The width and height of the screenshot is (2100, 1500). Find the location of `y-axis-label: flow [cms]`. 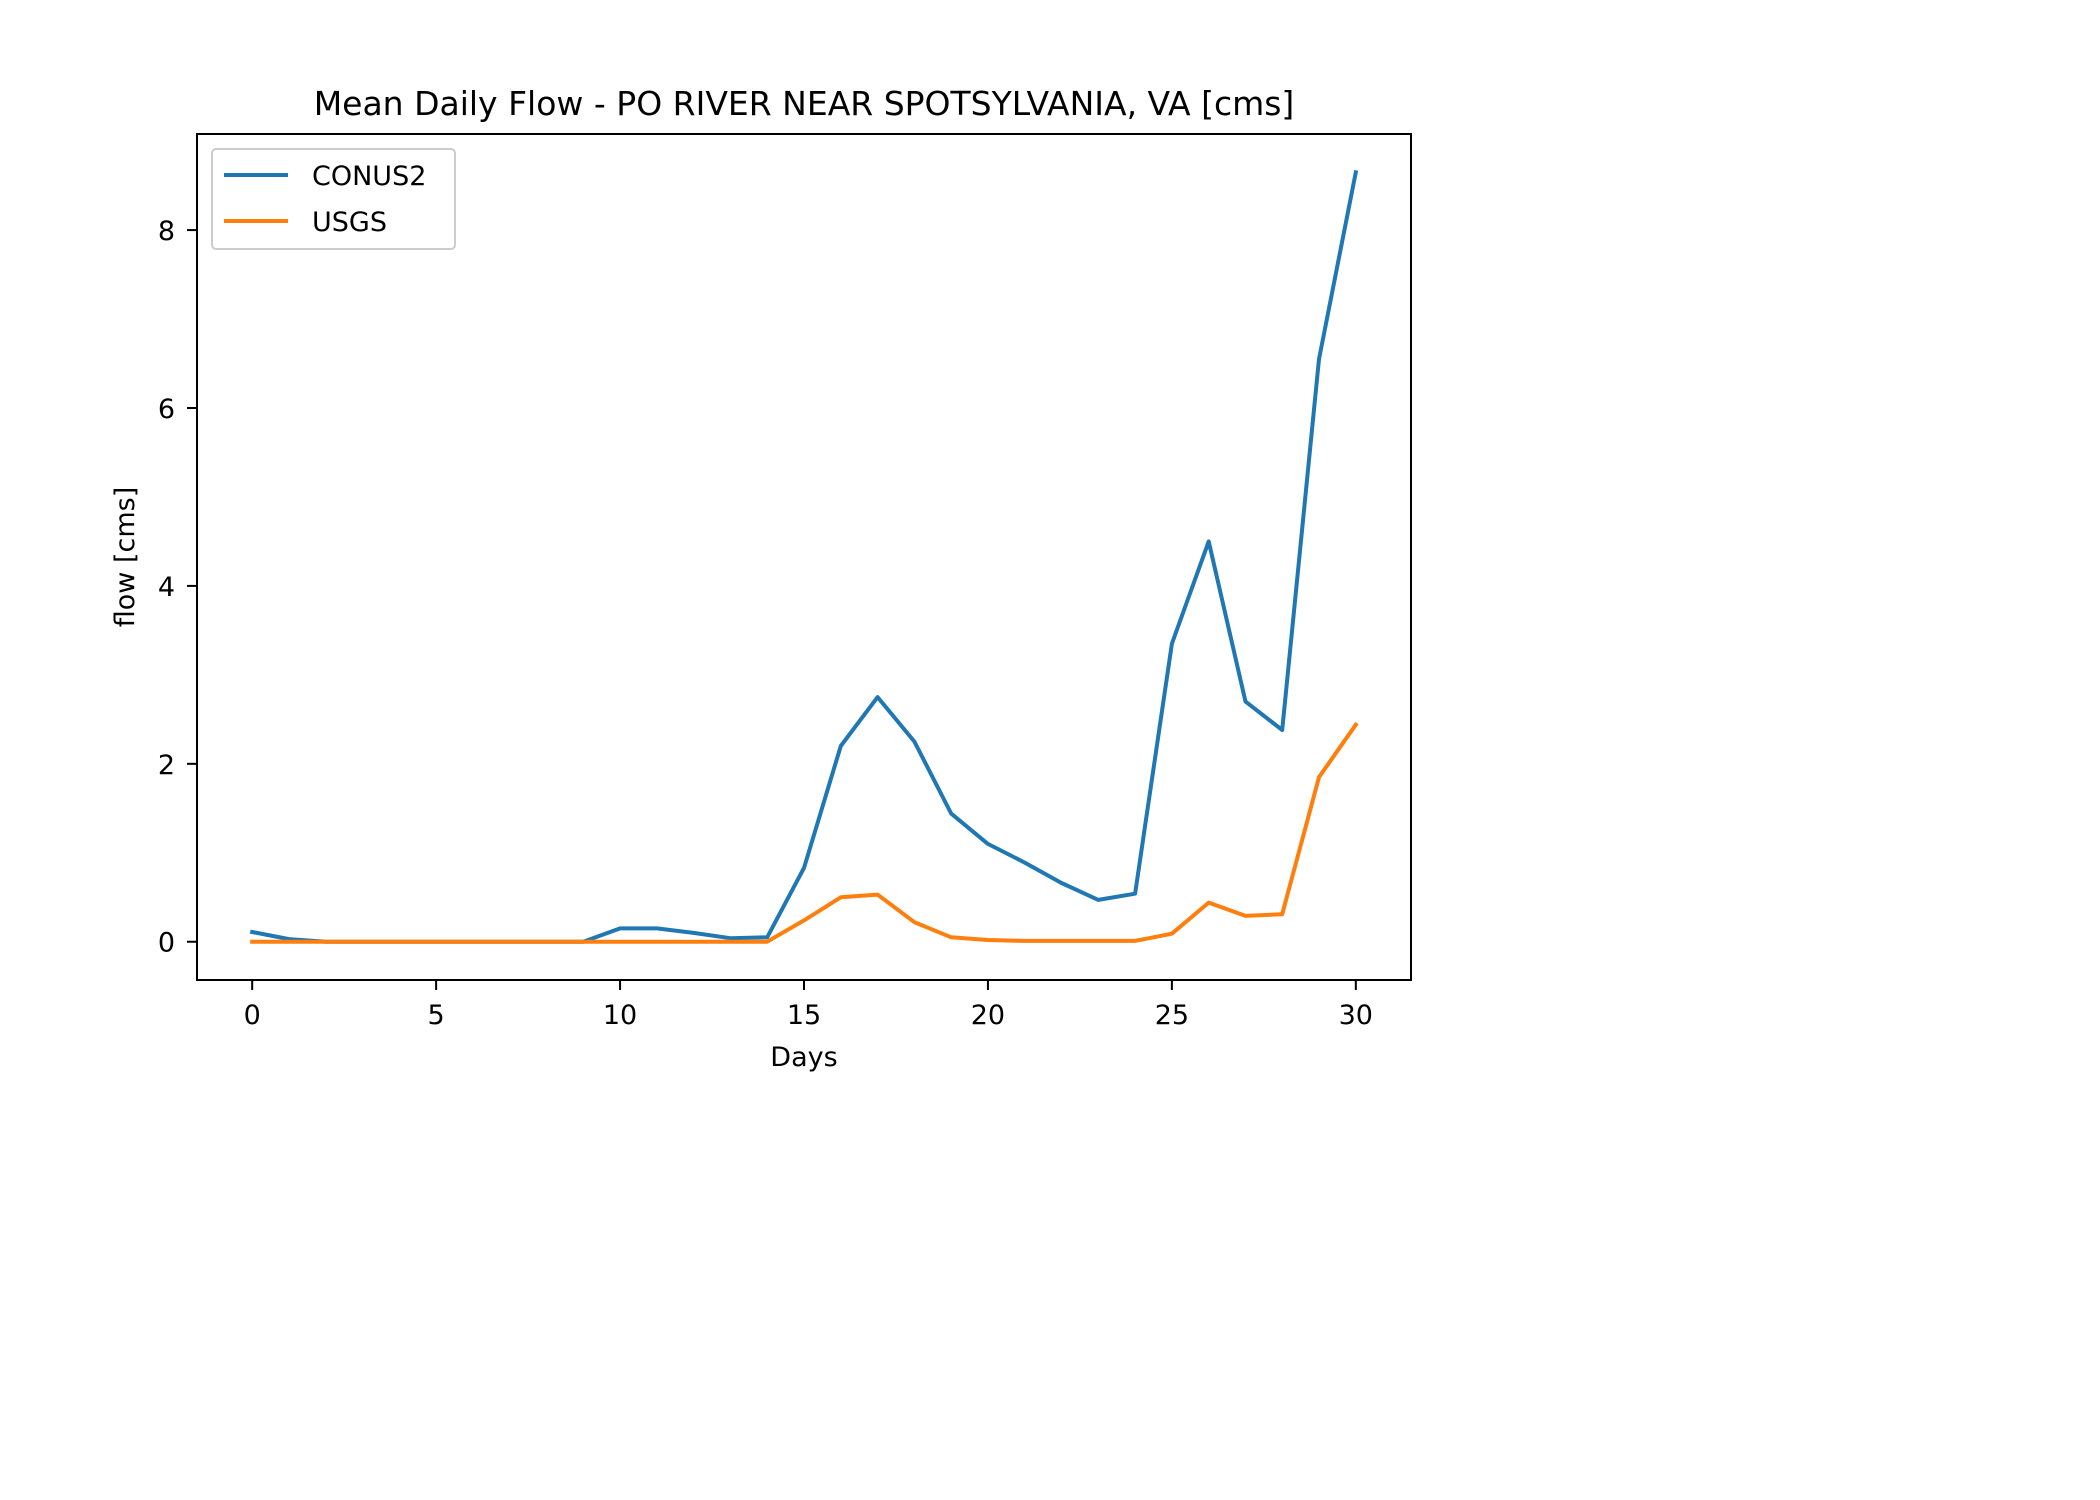

y-axis-label: flow [cms] is located at coordinates (125, 557).